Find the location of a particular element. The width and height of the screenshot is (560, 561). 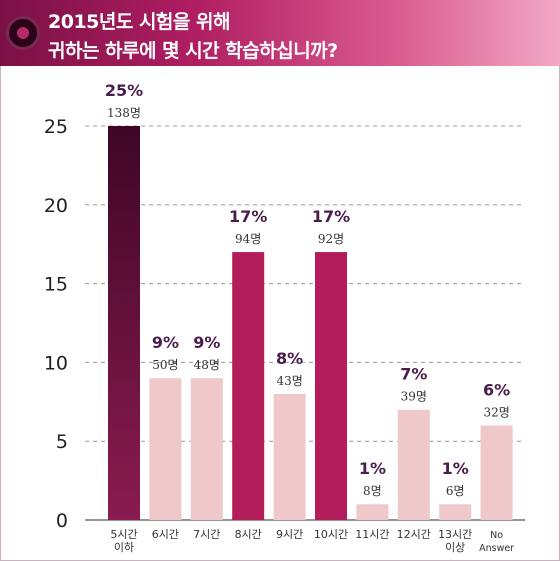

x-tick-label: No is located at coordinates (496, 535).